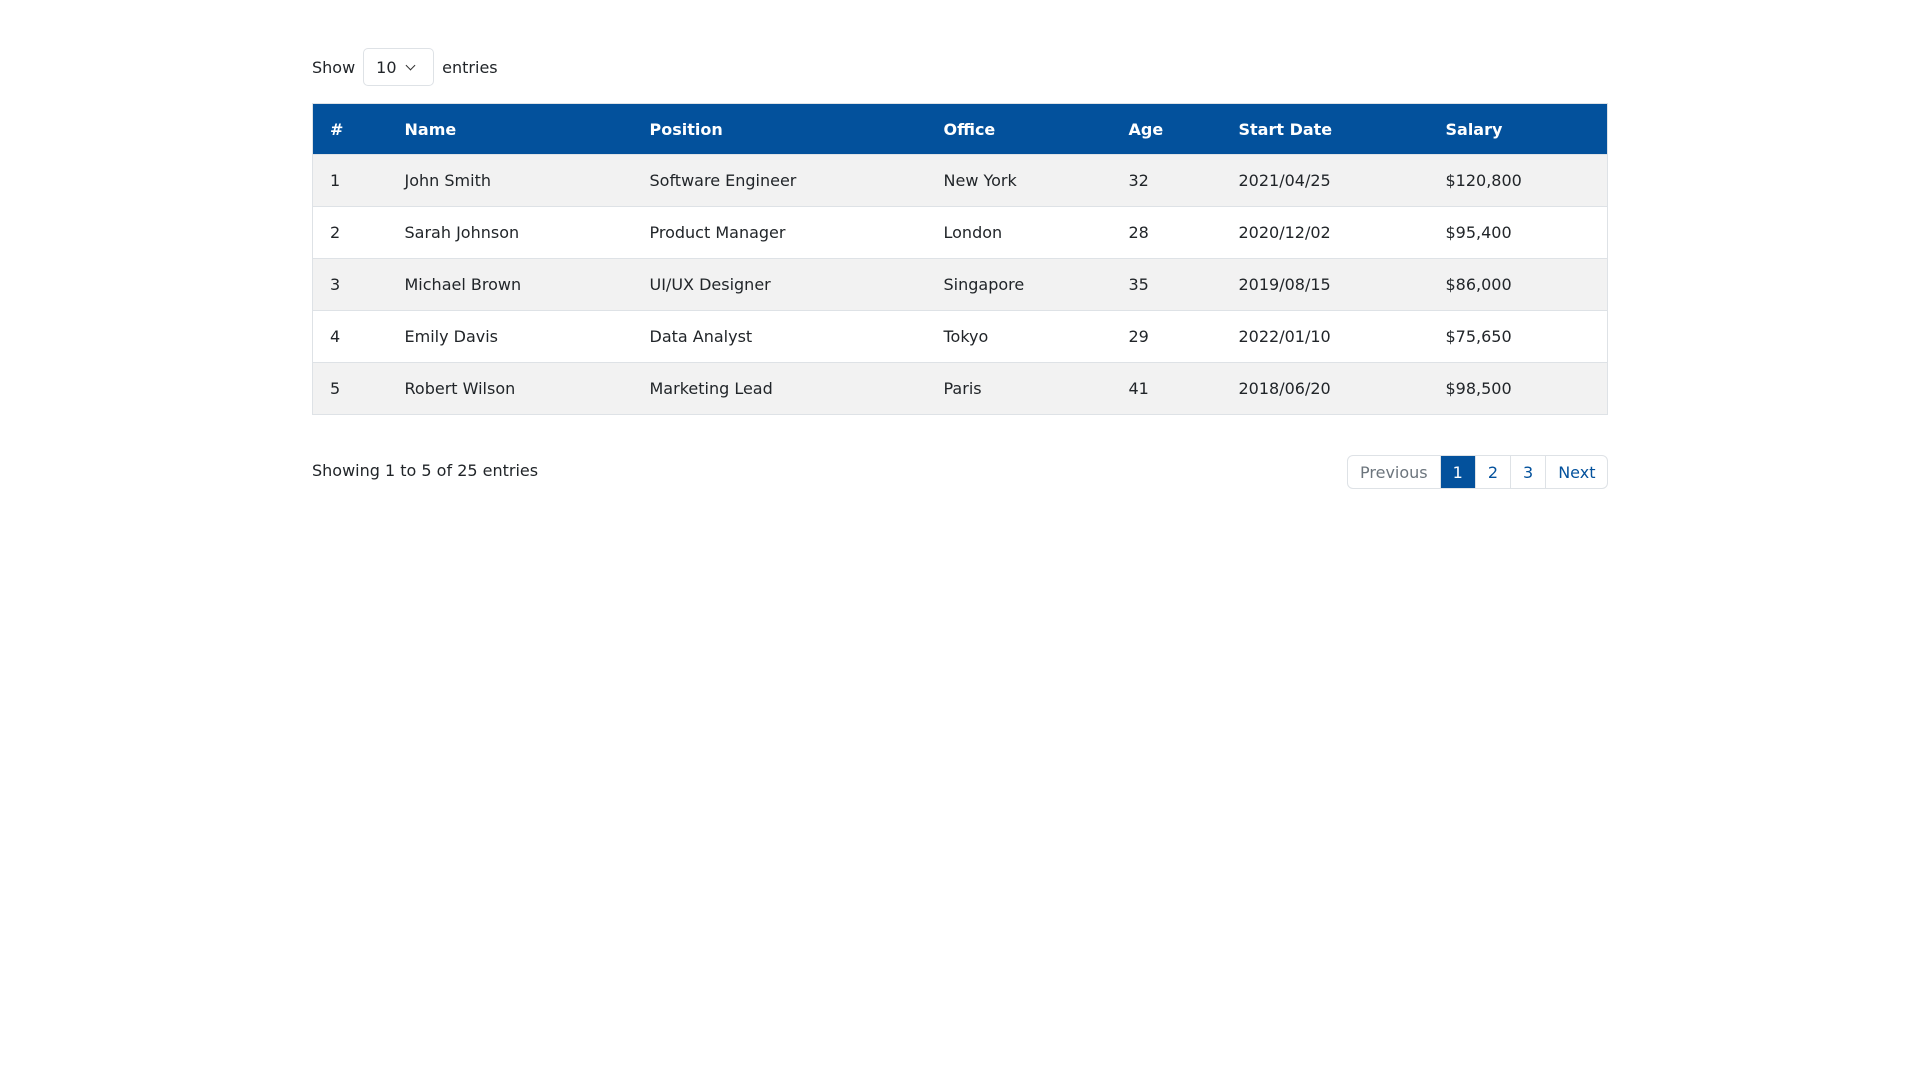  Describe the element at coordinates (1325, 388) in the screenshot. I see `table-cell: 2018/06/20` at that location.